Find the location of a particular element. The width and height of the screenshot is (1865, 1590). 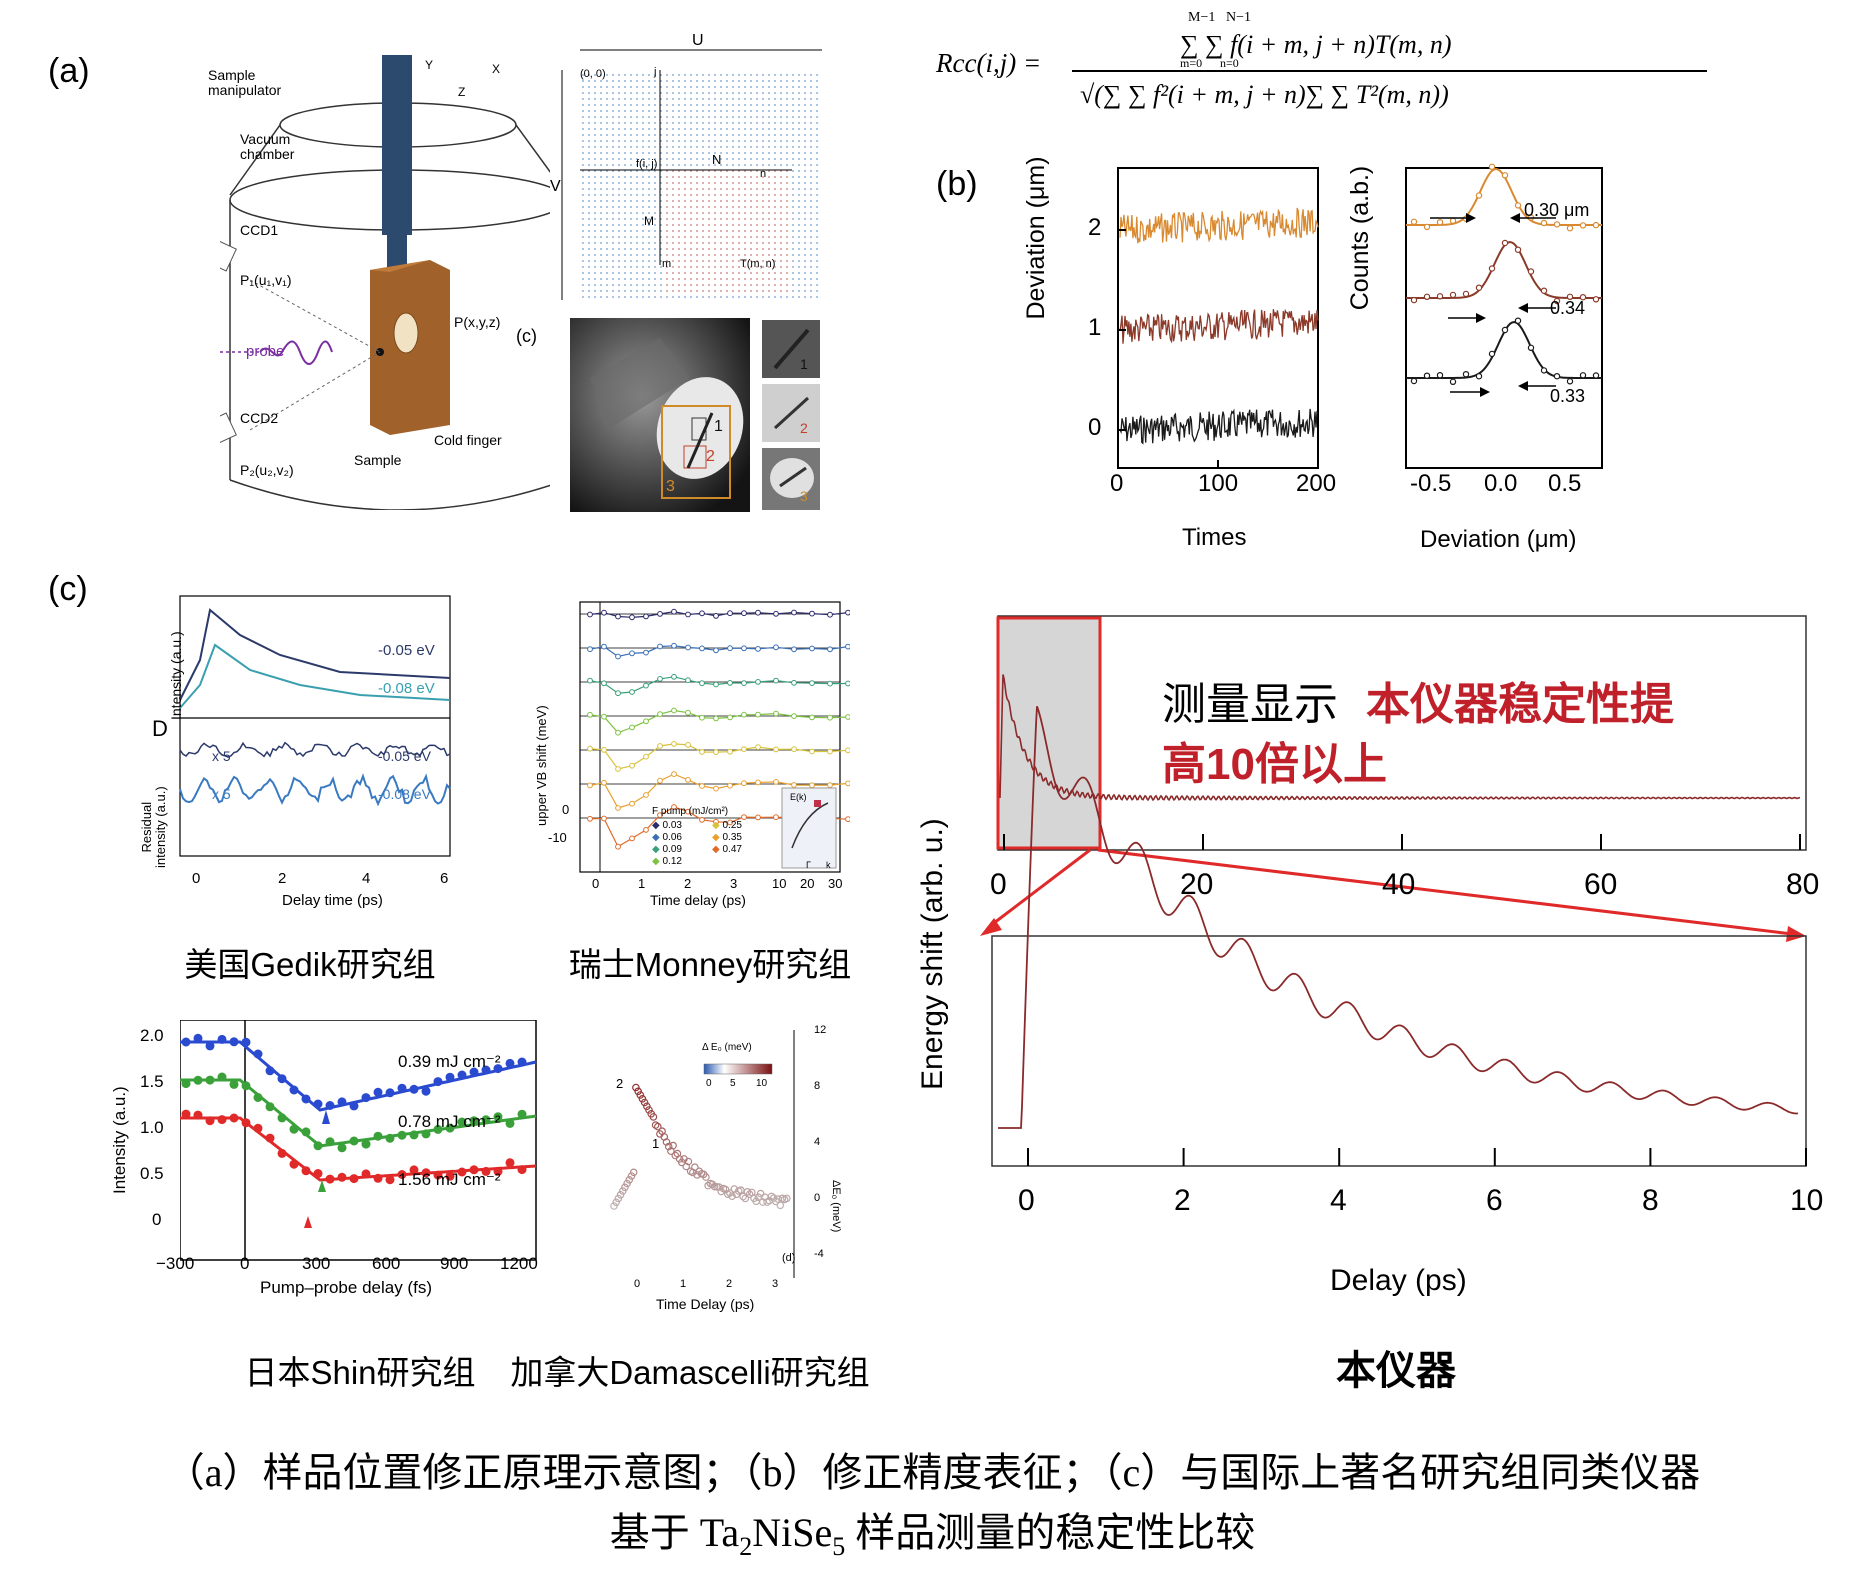

gedik-x5a: x 5 is located at coordinates (221, 756).